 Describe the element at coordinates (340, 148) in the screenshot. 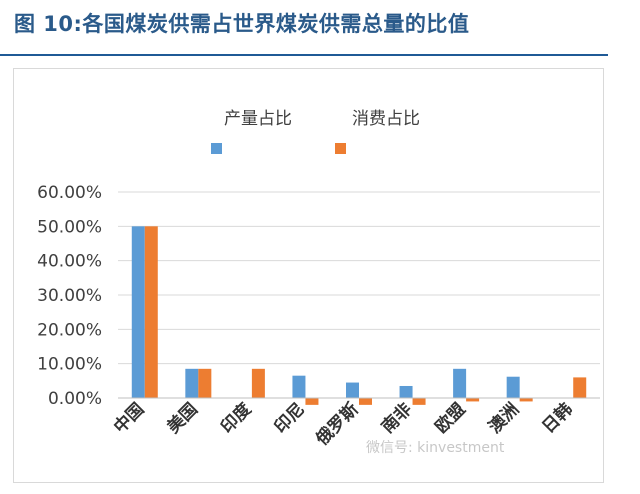

I see `legend-swatch-consumption` at that location.